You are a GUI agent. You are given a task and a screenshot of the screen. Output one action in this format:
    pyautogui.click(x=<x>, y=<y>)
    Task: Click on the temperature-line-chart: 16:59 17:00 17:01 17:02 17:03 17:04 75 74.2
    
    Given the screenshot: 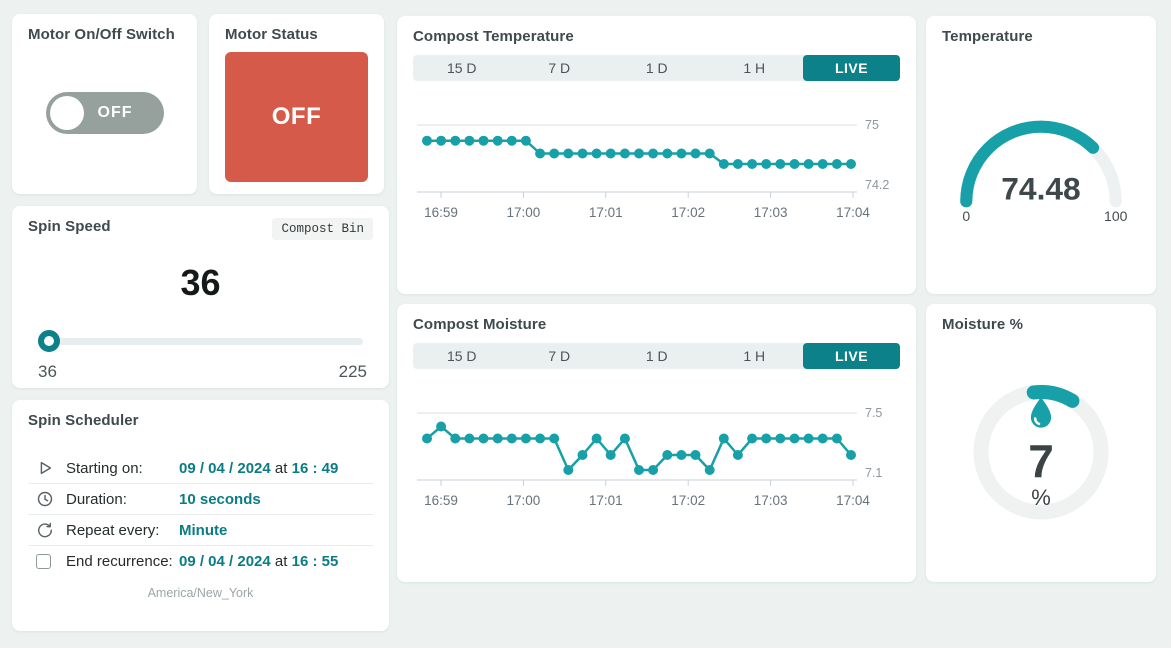 What is the action you would take?
    pyautogui.click(x=656, y=171)
    